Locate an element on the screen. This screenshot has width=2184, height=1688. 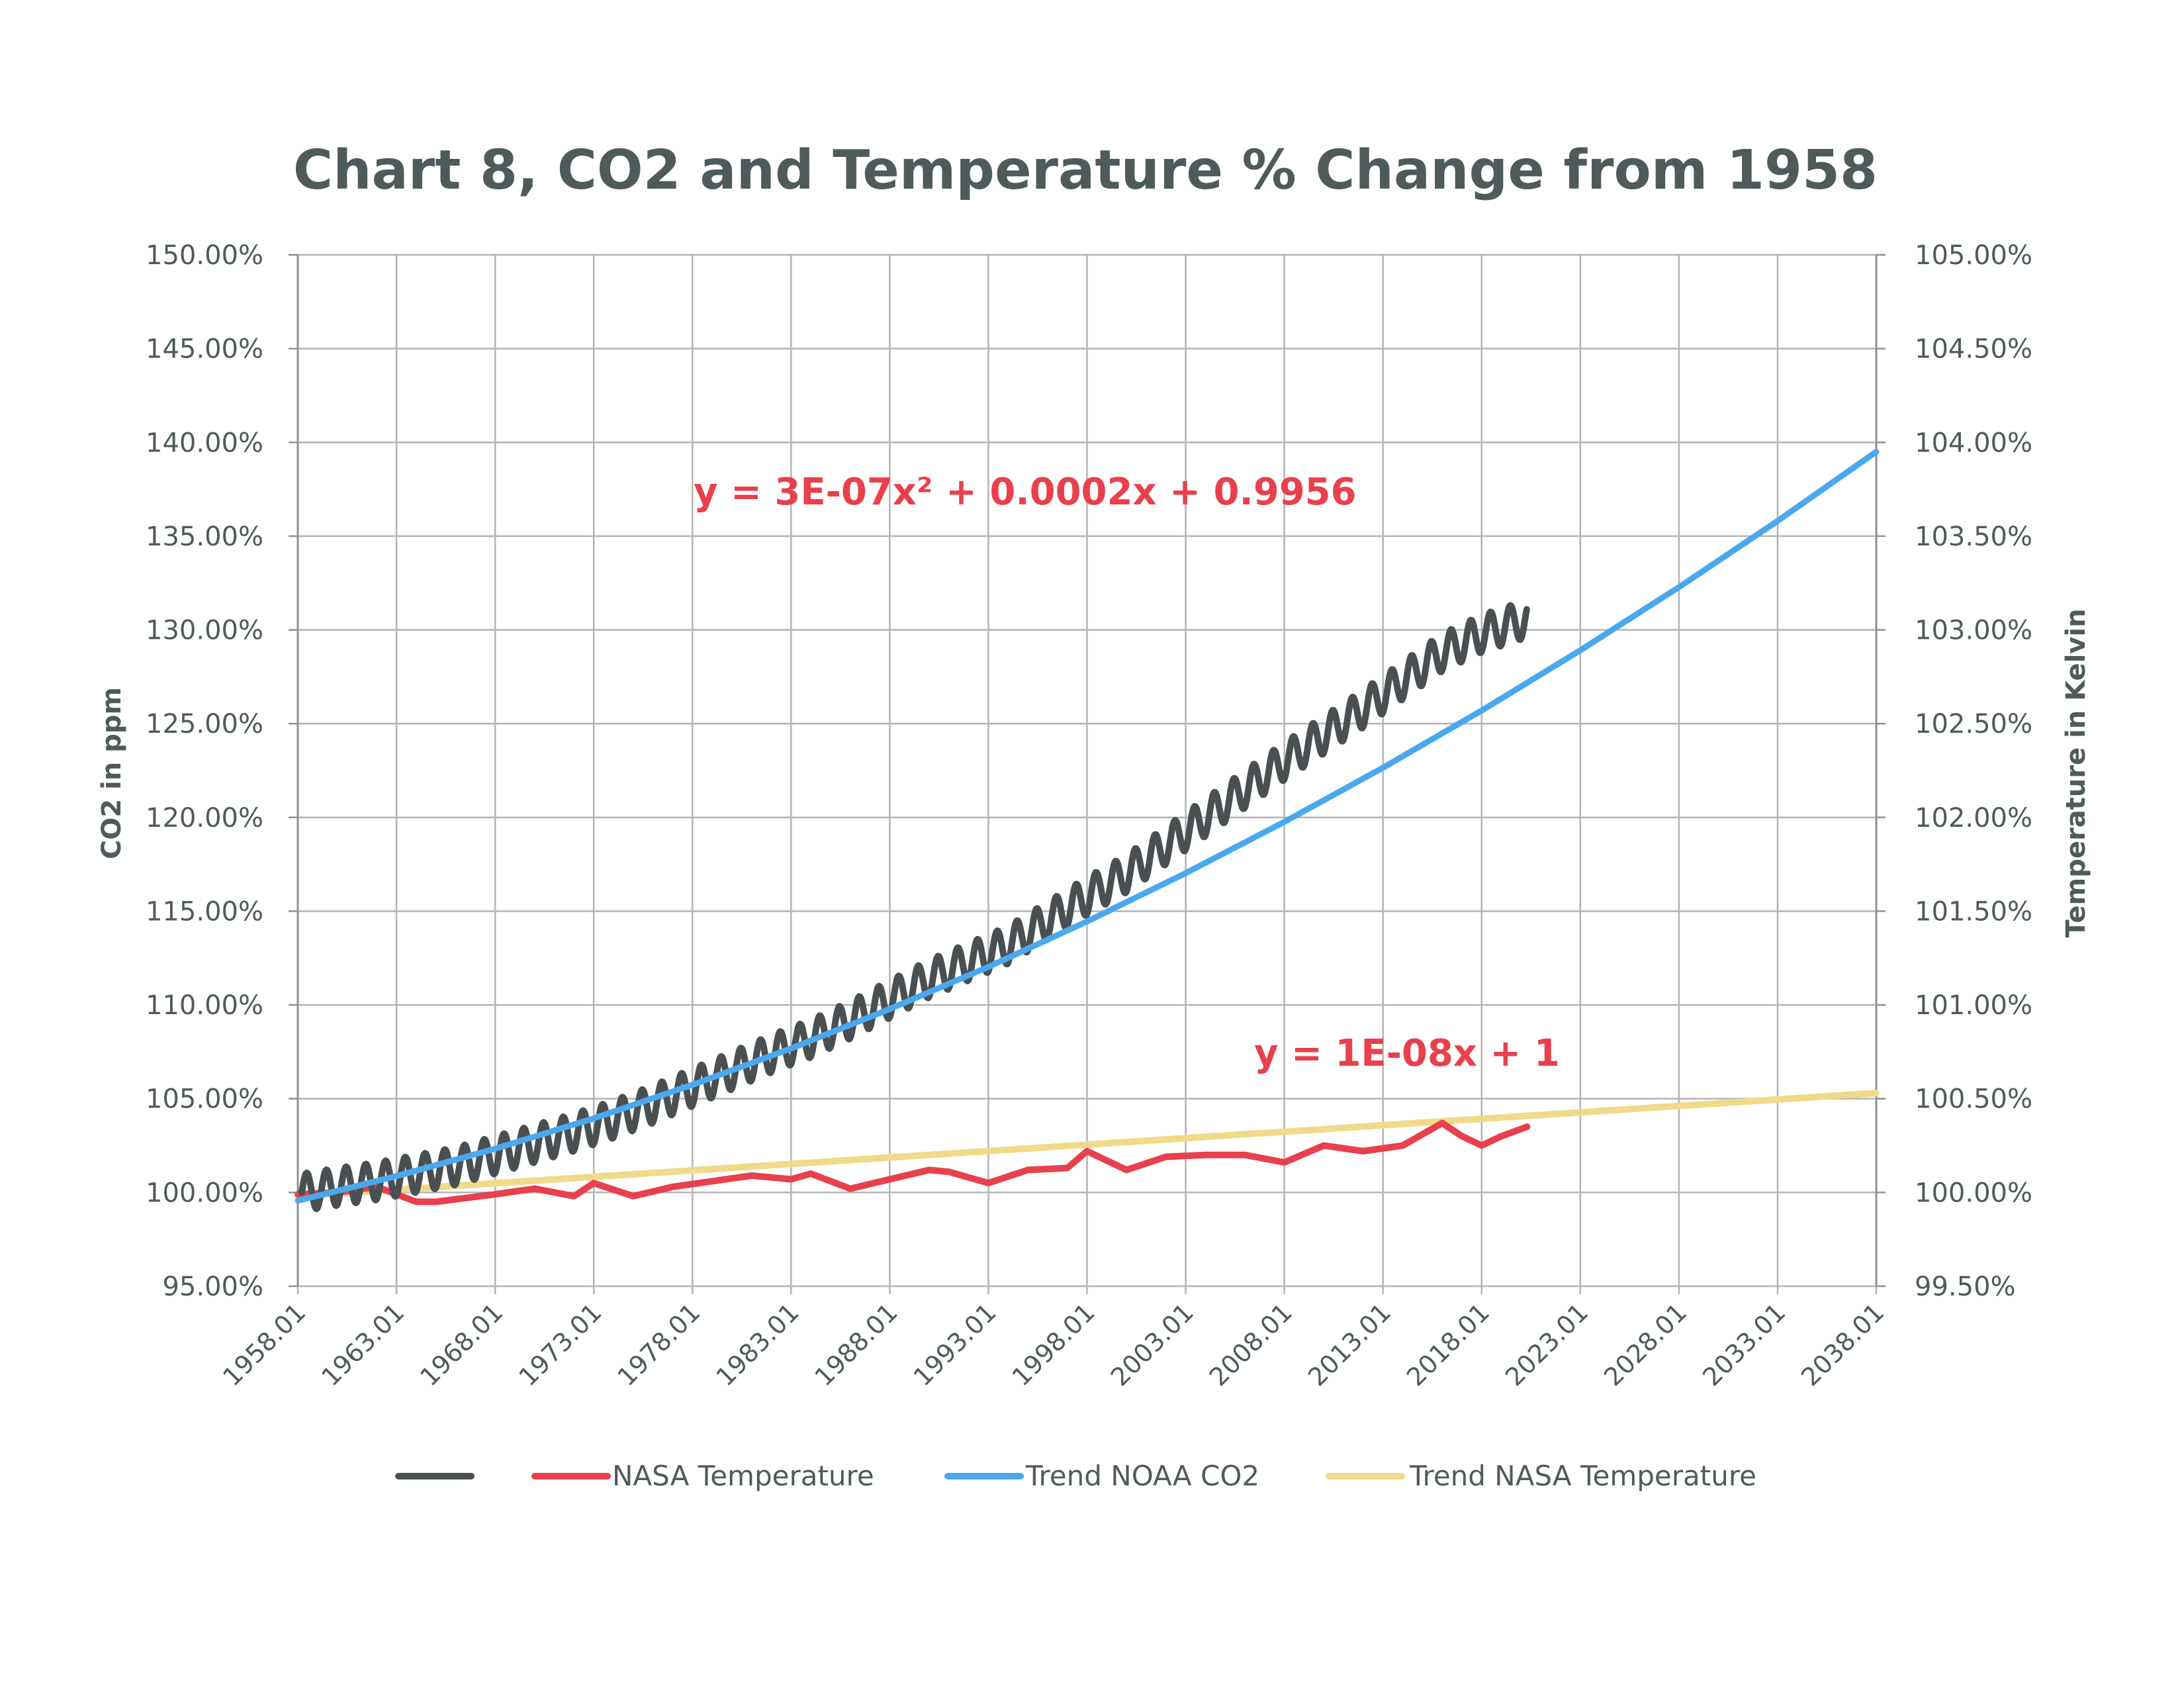
x-tick-label: 1993.01 is located at coordinates (955, 1344).